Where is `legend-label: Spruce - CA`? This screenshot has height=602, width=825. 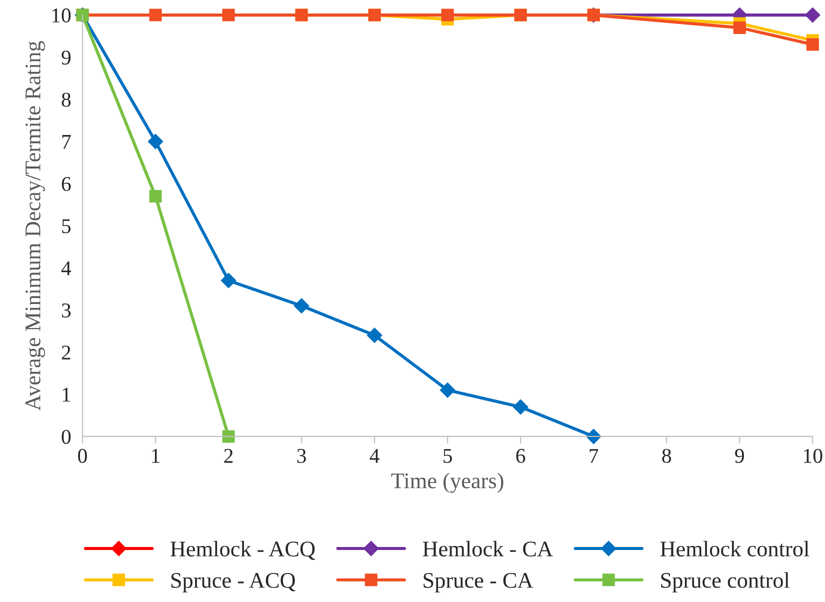 legend-label: Spruce - CA is located at coordinates (479, 582).